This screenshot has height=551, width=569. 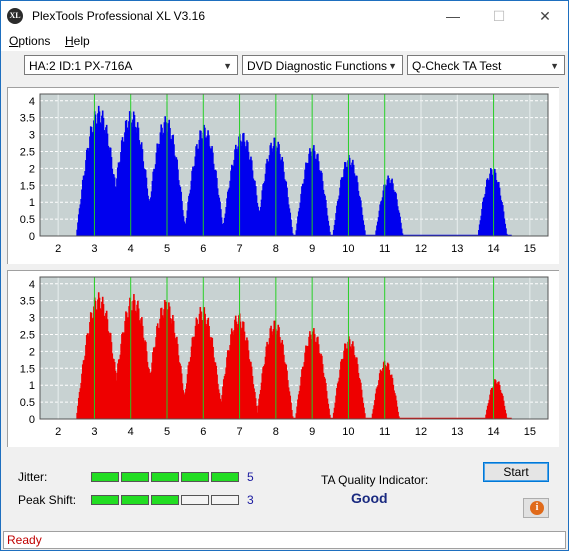 What do you see at coordinates (276, 249) in the screenshot?
I see `x-tick-label: 8` at bounding box center [276, 249].